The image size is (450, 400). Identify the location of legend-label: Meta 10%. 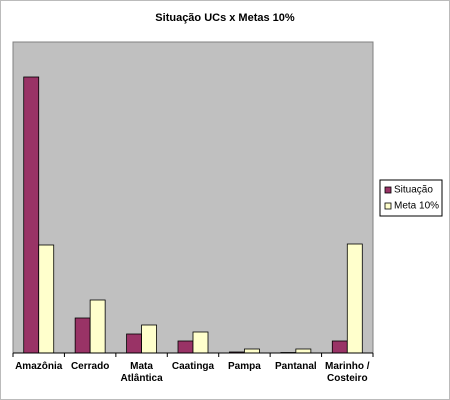
(416, 206).